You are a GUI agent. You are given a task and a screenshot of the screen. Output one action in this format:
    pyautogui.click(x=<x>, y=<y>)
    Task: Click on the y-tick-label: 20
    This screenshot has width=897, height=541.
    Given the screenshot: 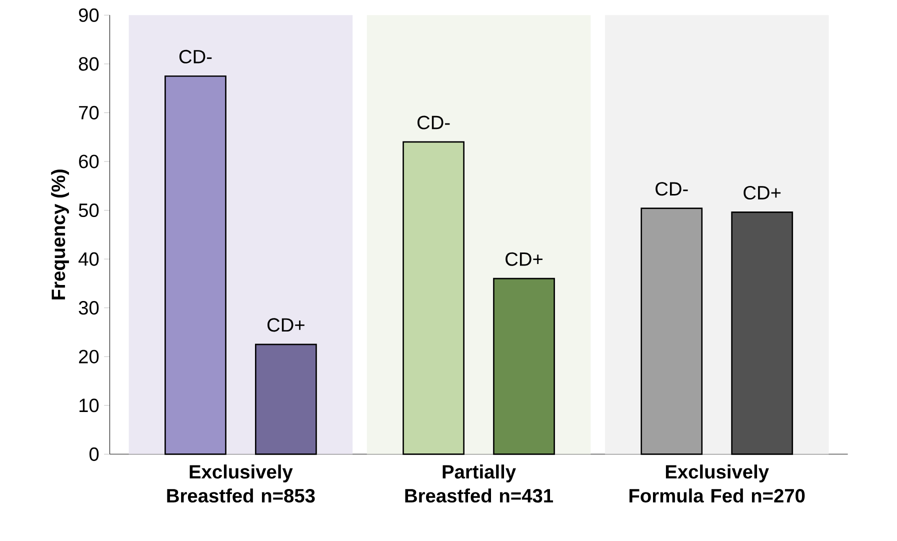 What is the action you would take?
    pyautogui.click(x=89, y=357)
    